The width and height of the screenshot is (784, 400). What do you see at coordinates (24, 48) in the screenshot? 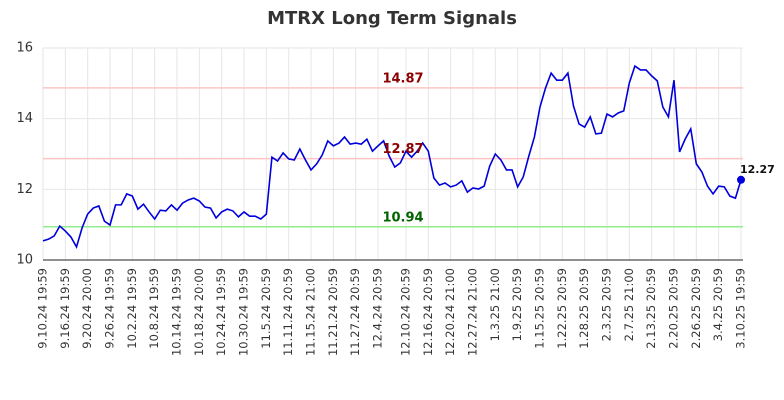
I see `y-tick-label: 16` at bounding box center [24, 48].